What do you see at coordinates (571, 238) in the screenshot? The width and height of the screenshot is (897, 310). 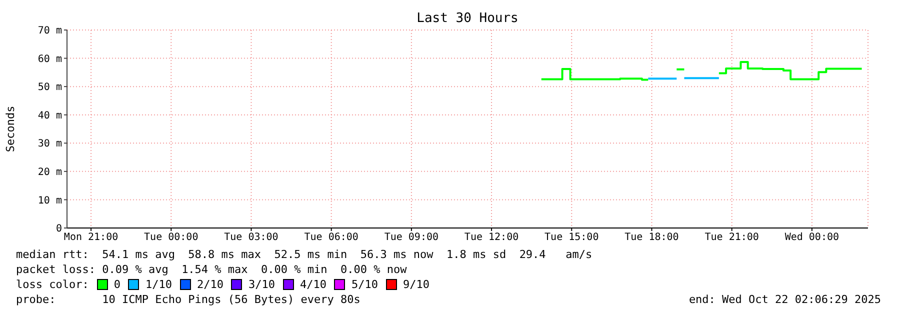 I see `x-tick-label: Tue 15:00` at bounding box center [571, 238].